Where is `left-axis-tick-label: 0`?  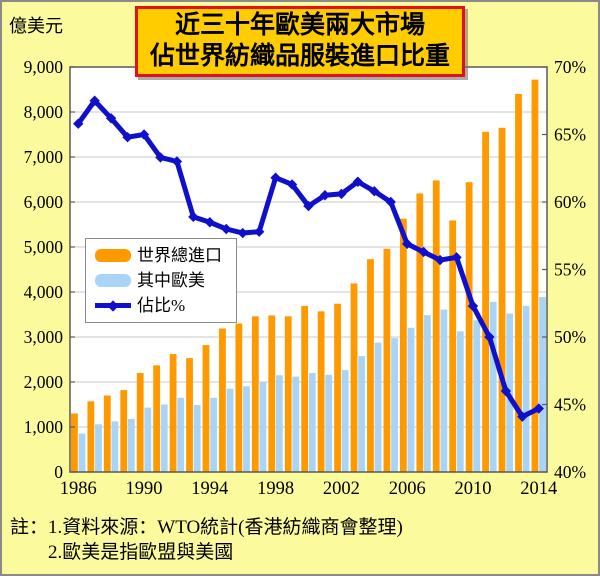 left-axis-tick-label: 0 is located at coordinates (58, 472).